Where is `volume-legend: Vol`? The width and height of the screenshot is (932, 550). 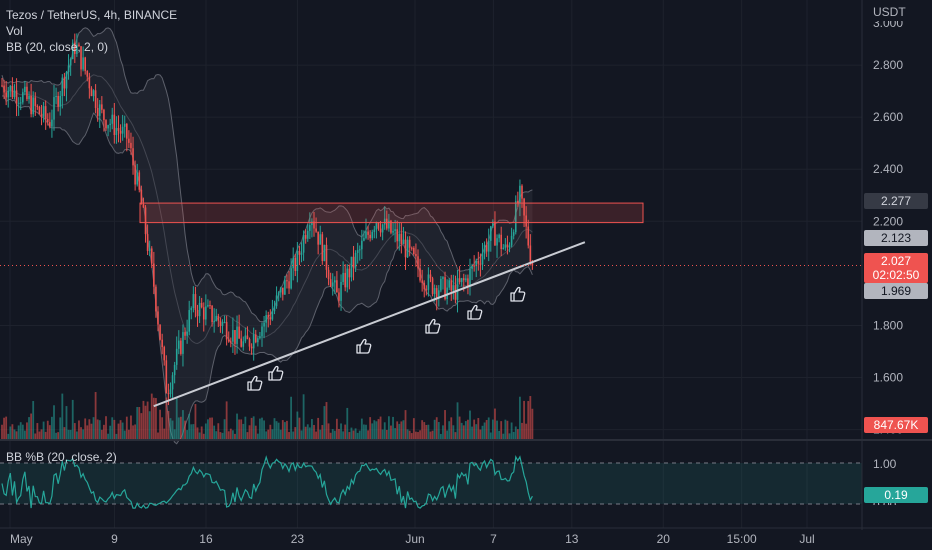 volume-legend: Vol is located at coordinates (14, 31).